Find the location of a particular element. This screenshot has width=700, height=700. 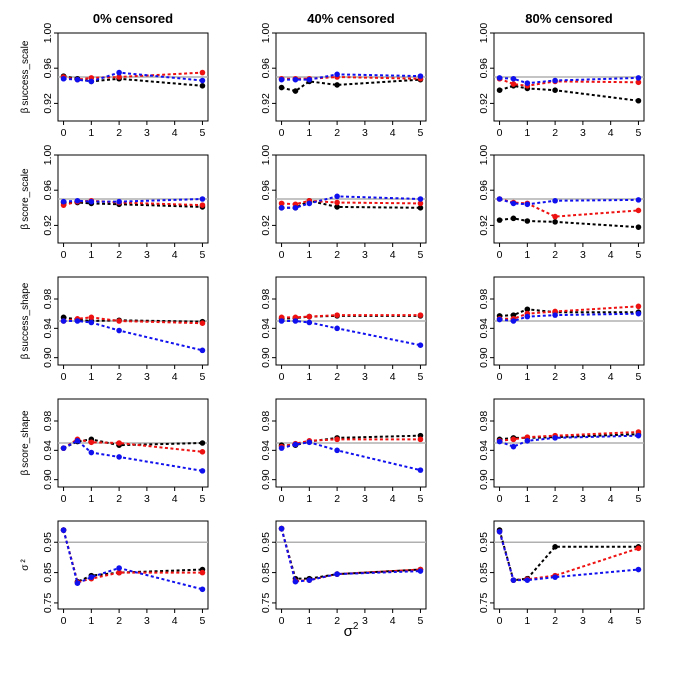

y-tick-label: 0.75 is located at coordinates (484, 603).